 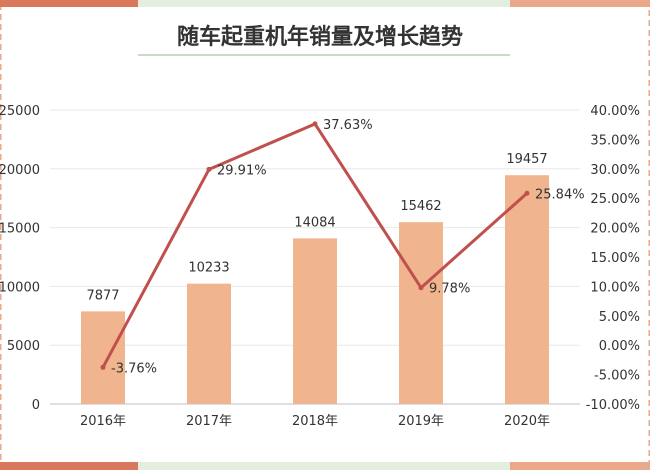 What do you see at coordinates (20, 287) in the screenshot?
I see `left-tick-label: 10000` at bounding box center [20, 287].